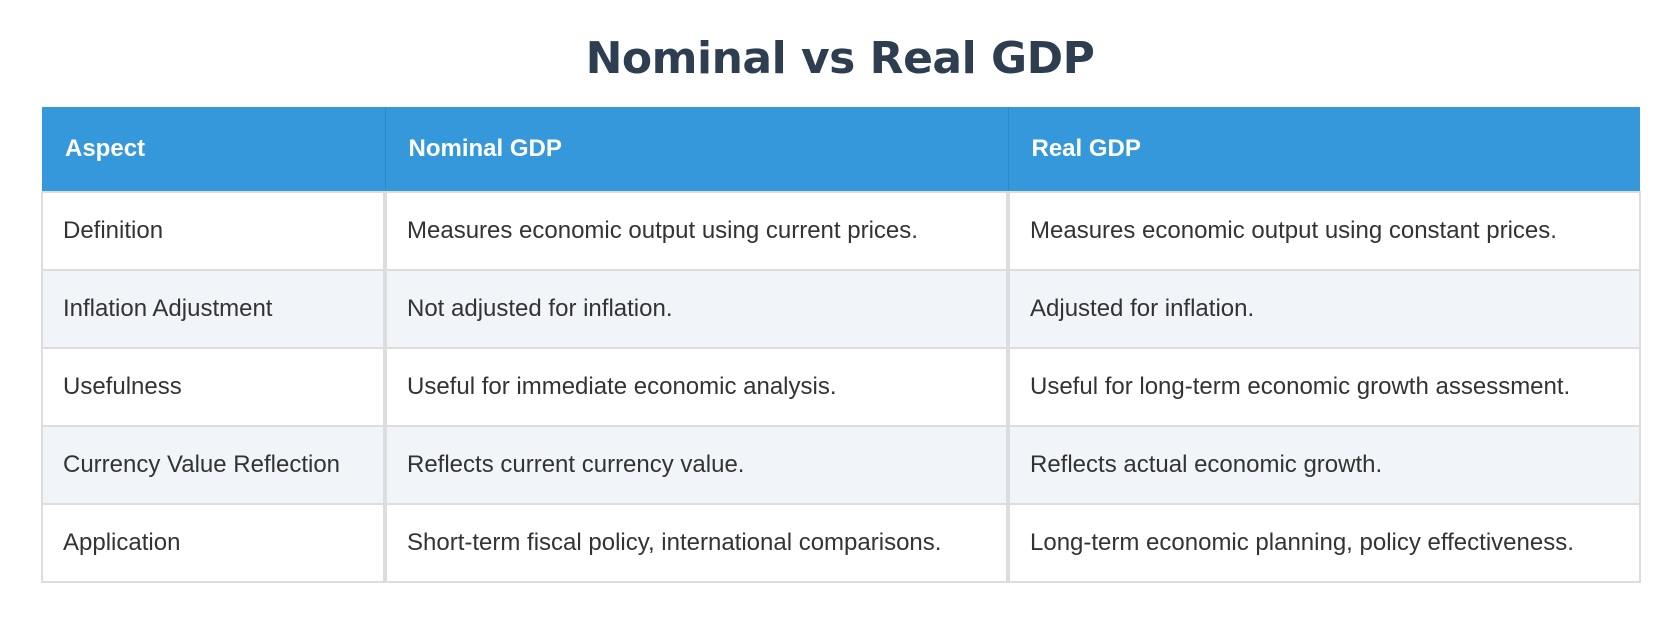  I want to click on aspect-cell: Usefulness, so click(214, 387).